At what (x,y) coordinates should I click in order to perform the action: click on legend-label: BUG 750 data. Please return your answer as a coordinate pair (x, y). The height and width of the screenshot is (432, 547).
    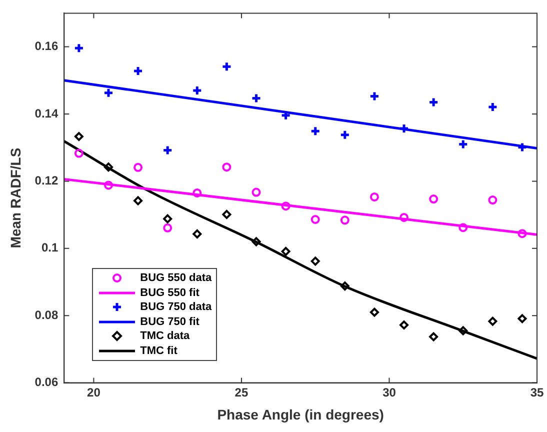
    Looking at the image, I should click on (176, 307).